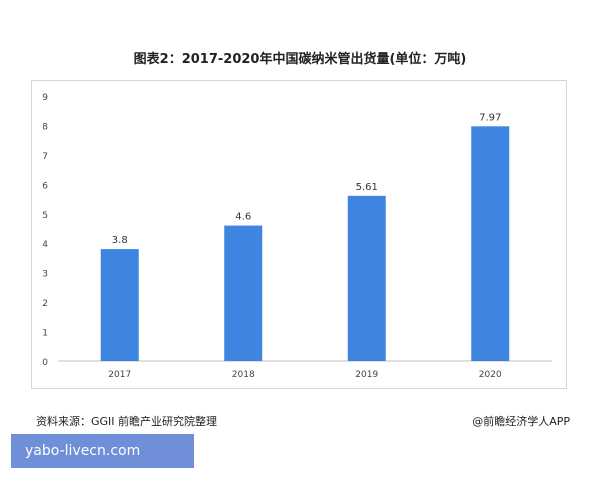 The width and height of the screenshot is (600, 480). What do you see at coordinates (521, 421) in the screenshot?
I see `credit-note: @前瞻经济学人APP` at bounding box center [521, 421].